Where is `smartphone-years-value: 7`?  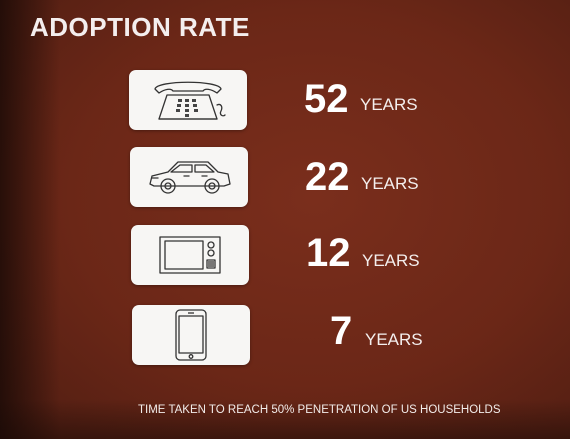 smartphone-years-value: 7 is located at coordinates (341, 331).